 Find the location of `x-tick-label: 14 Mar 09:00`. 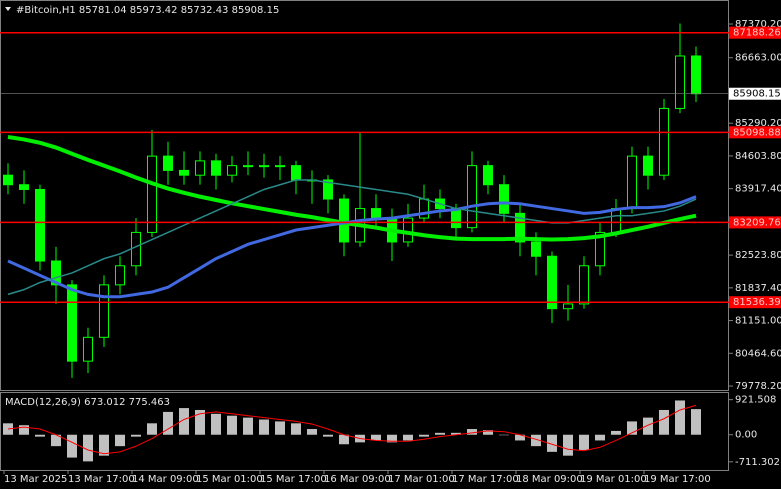

x-tick-label: 14 Mar 09:00 is located at coordinates (165, 479).